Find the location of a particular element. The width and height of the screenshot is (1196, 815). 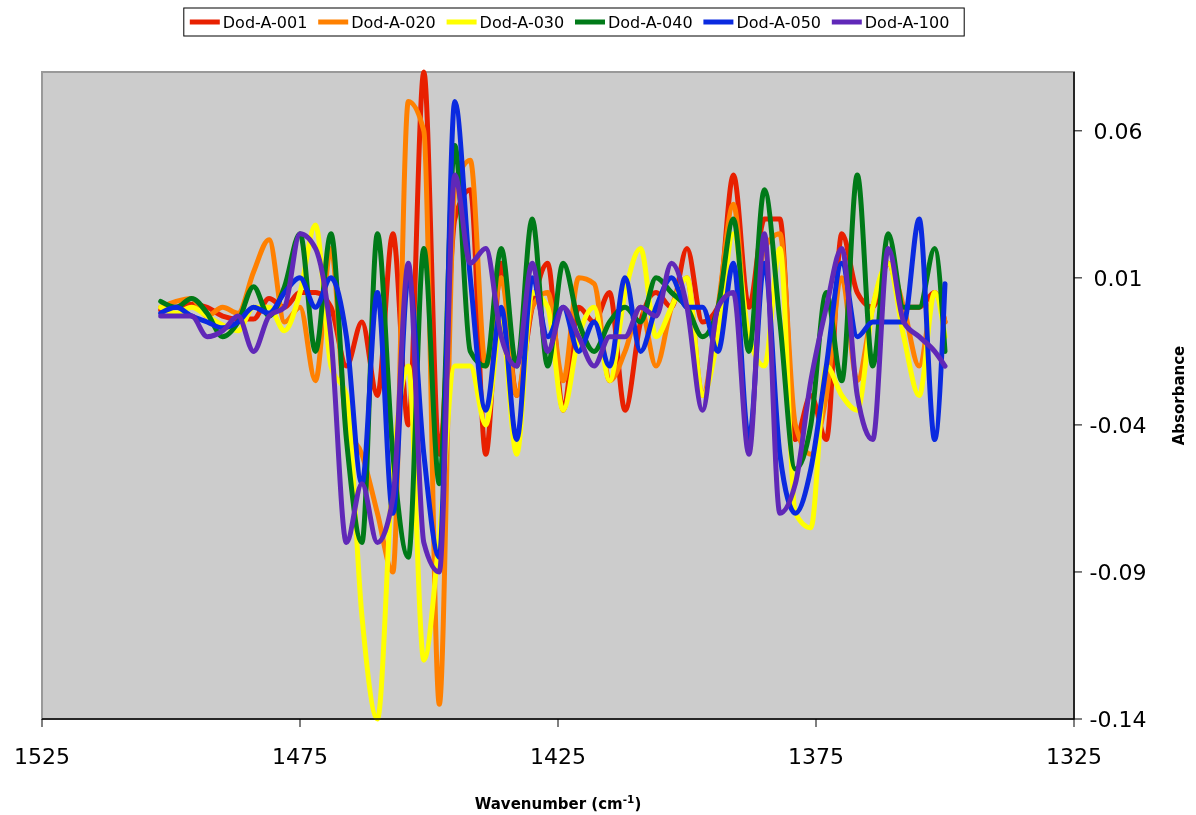

x-tick-label: 1375 is located at coordinates (816, 756).